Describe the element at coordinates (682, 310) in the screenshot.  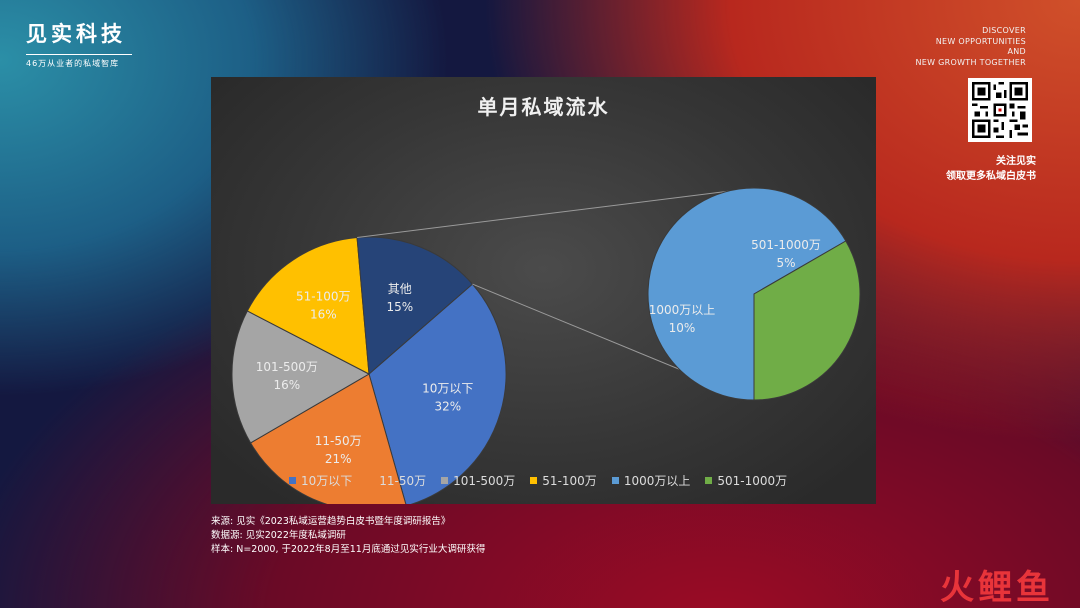
I see `secondary-slice-label: 1000万以上` at that location.